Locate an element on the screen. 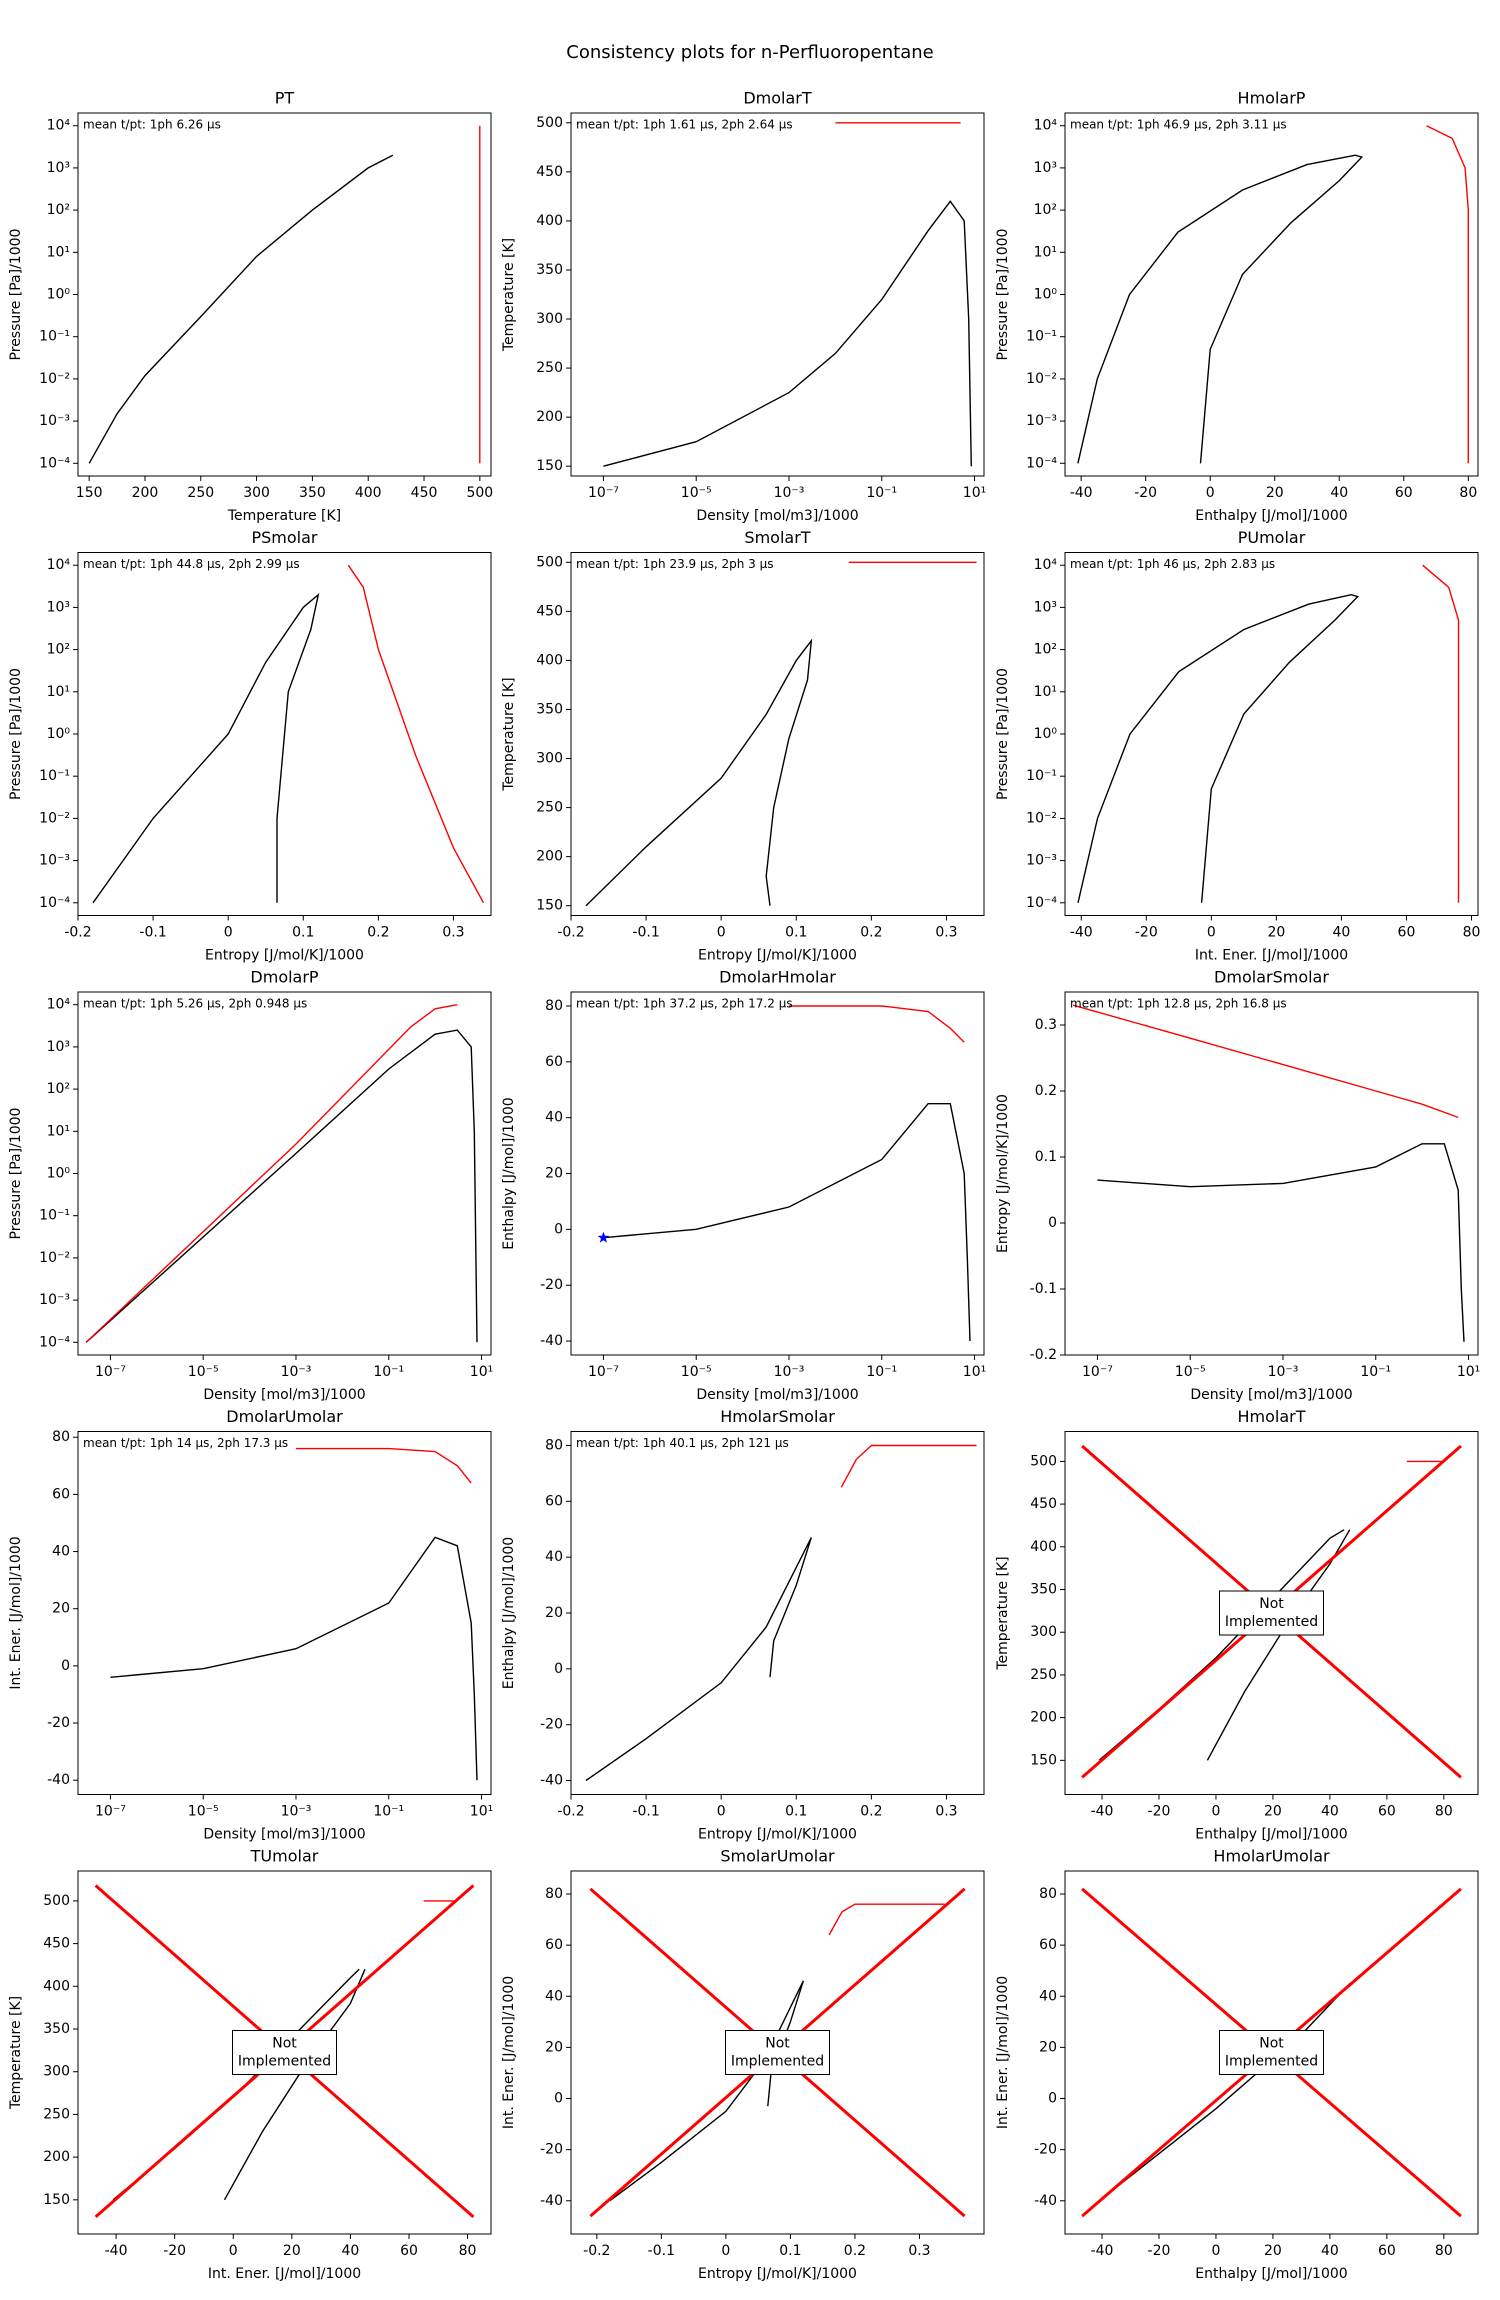 This screenshot has width=1500, height=2300. x-axis-label: Enthalpy [J/mol]/1000 is located at coordinates (1271, 1835).